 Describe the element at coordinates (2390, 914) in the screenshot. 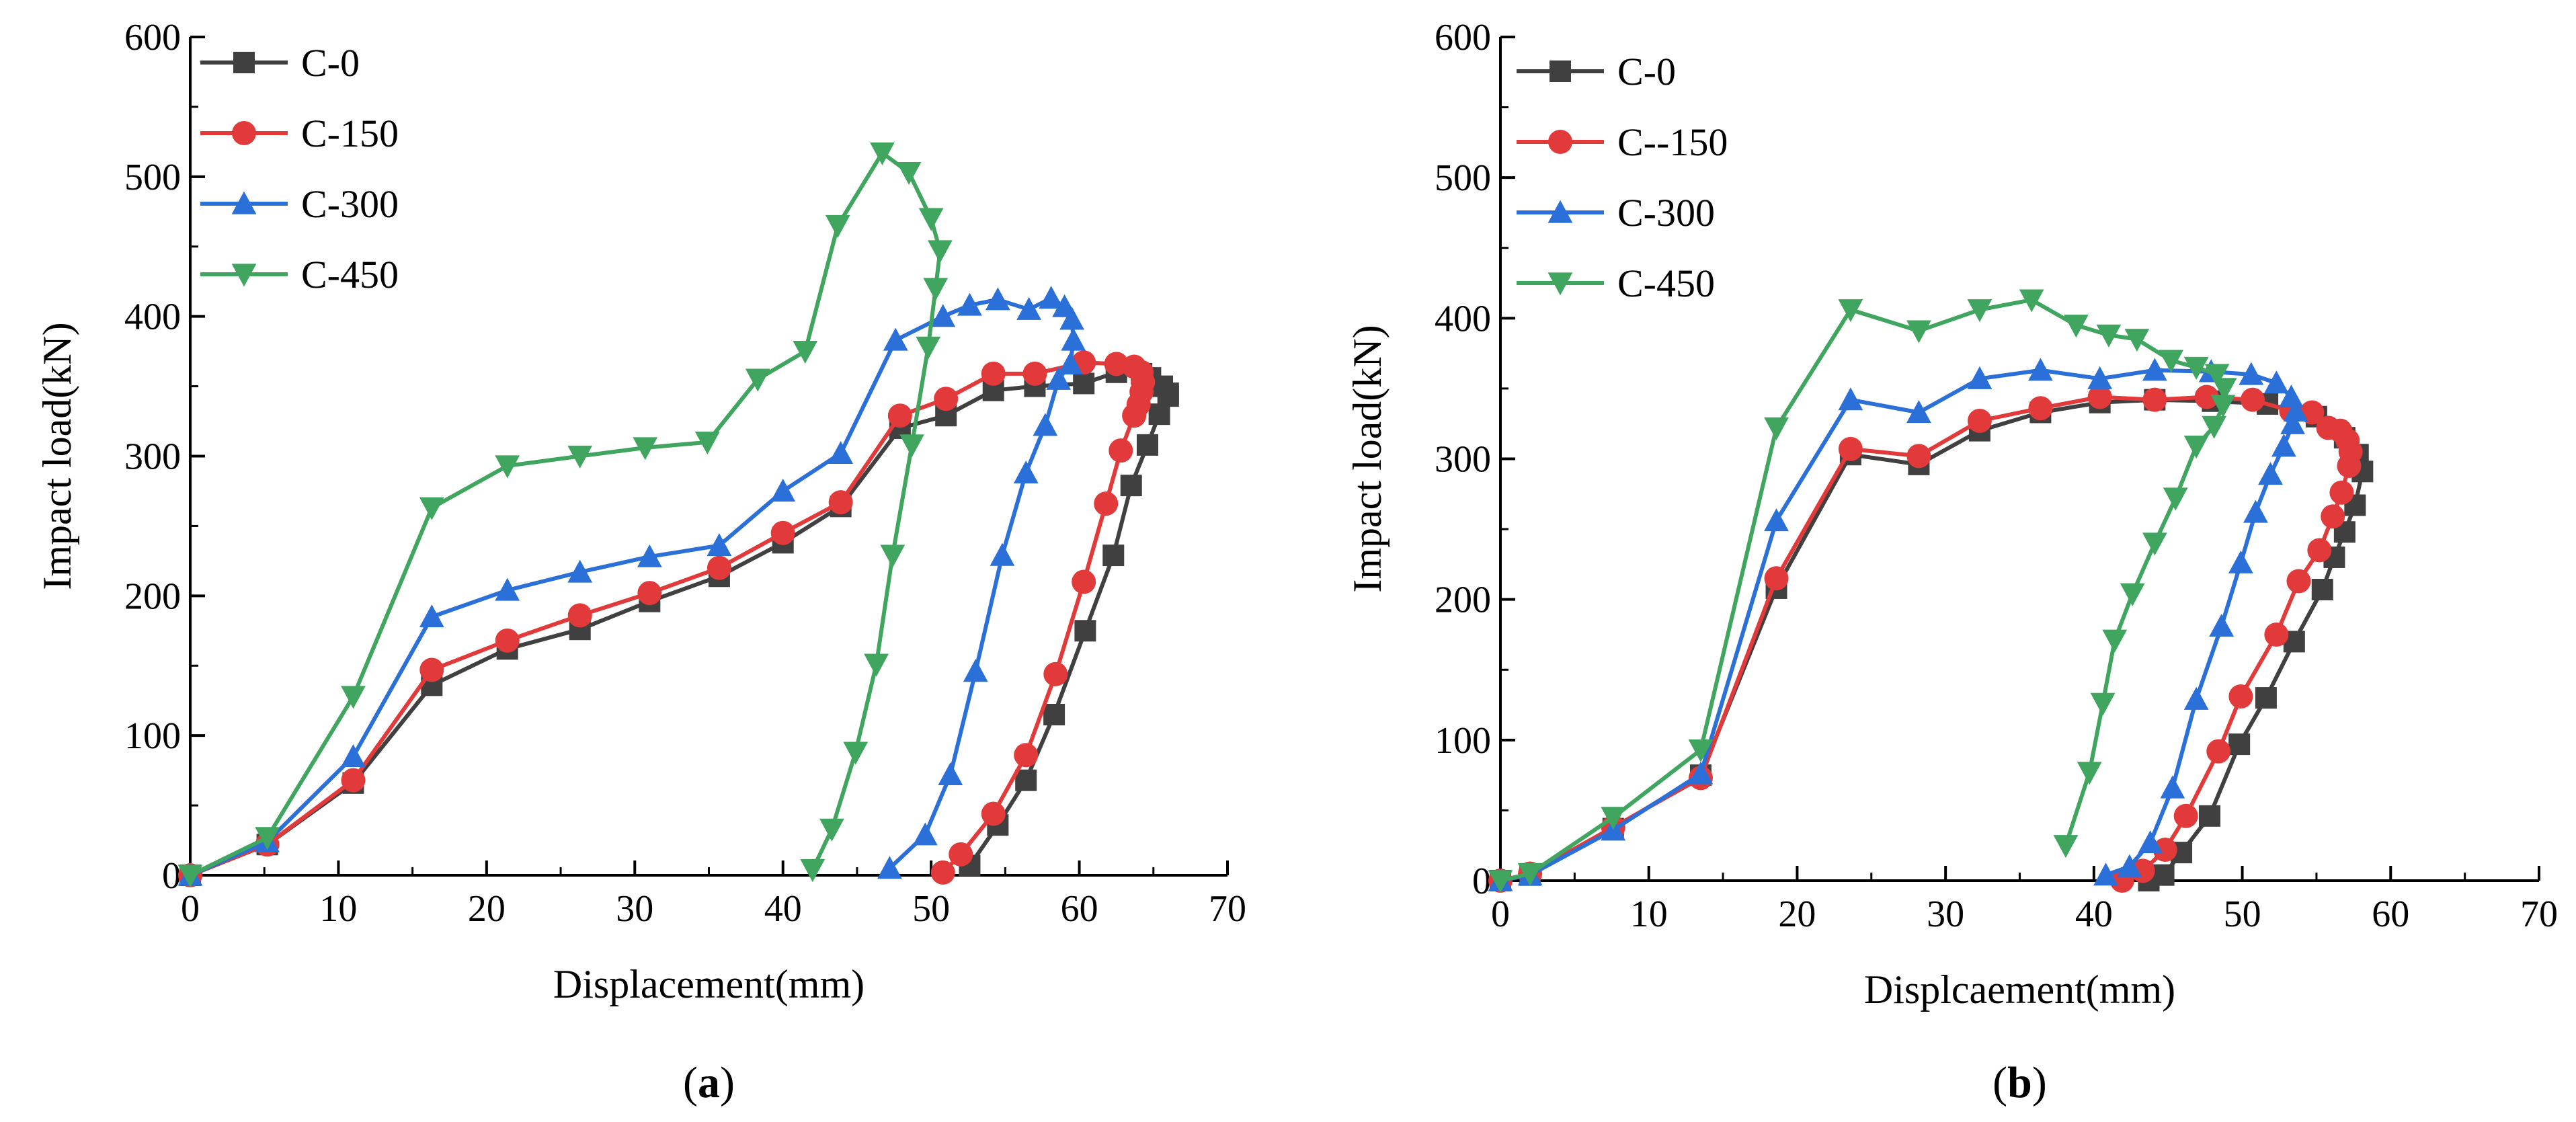

I see `x-tick-label: 60` at that location.